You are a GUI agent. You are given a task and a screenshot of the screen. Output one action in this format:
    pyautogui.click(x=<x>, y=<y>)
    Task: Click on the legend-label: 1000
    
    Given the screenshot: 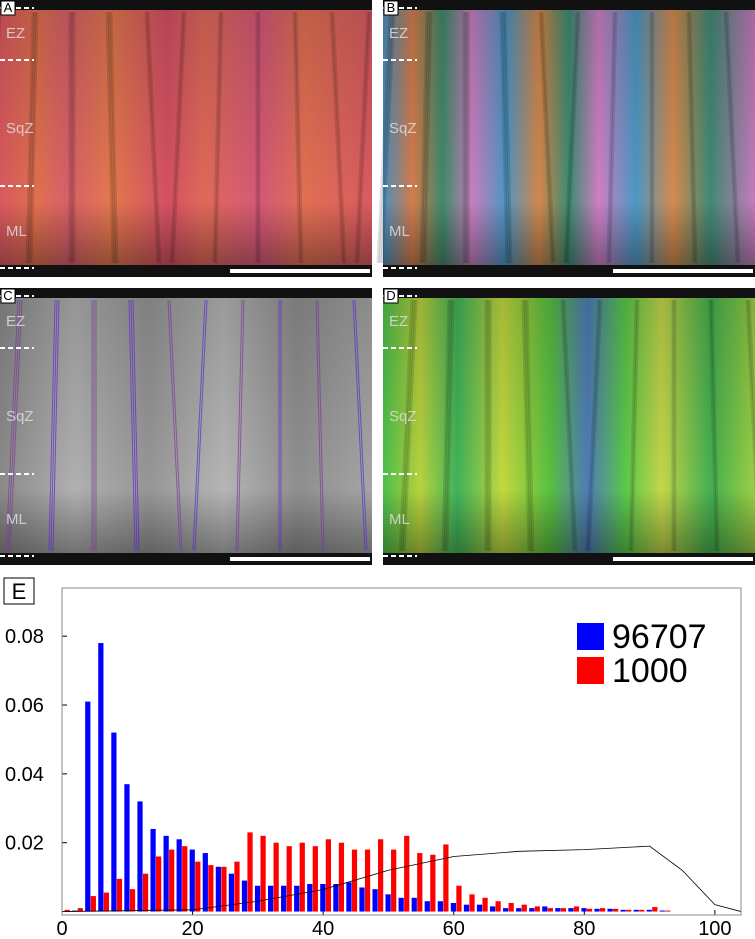 What is the action you would take?
    pyautogui.click(x=650, y=671)
    